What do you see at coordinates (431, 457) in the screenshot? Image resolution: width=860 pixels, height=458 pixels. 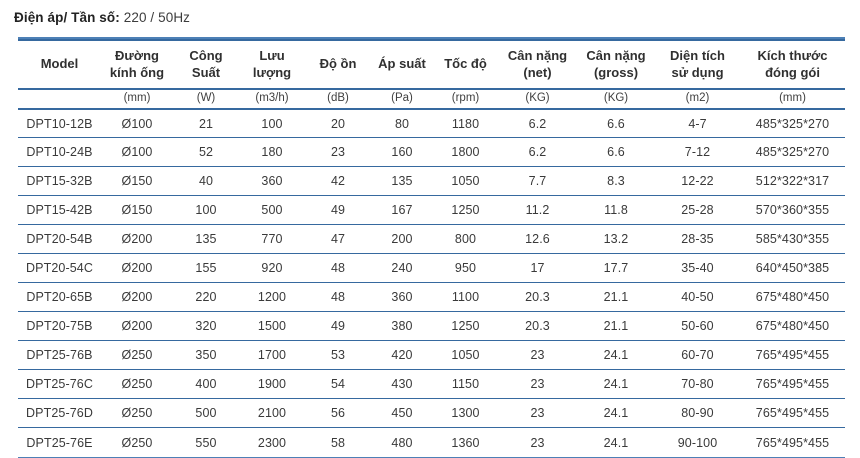 I see `table-bottom-rule` at bounding box center [431, 457].